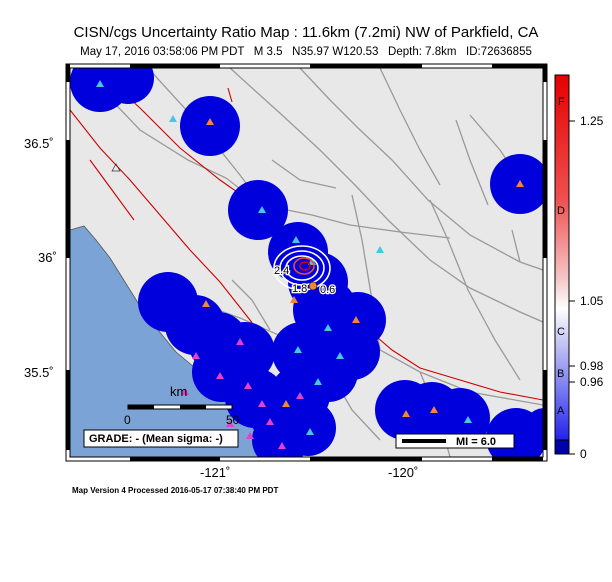 The width and height of the screenshot is (612, 582). Describe the element at coordinates (156, 439) in the screenshot. I see `grade-text: GRADE: - (Mean sigma: -)` at that location.